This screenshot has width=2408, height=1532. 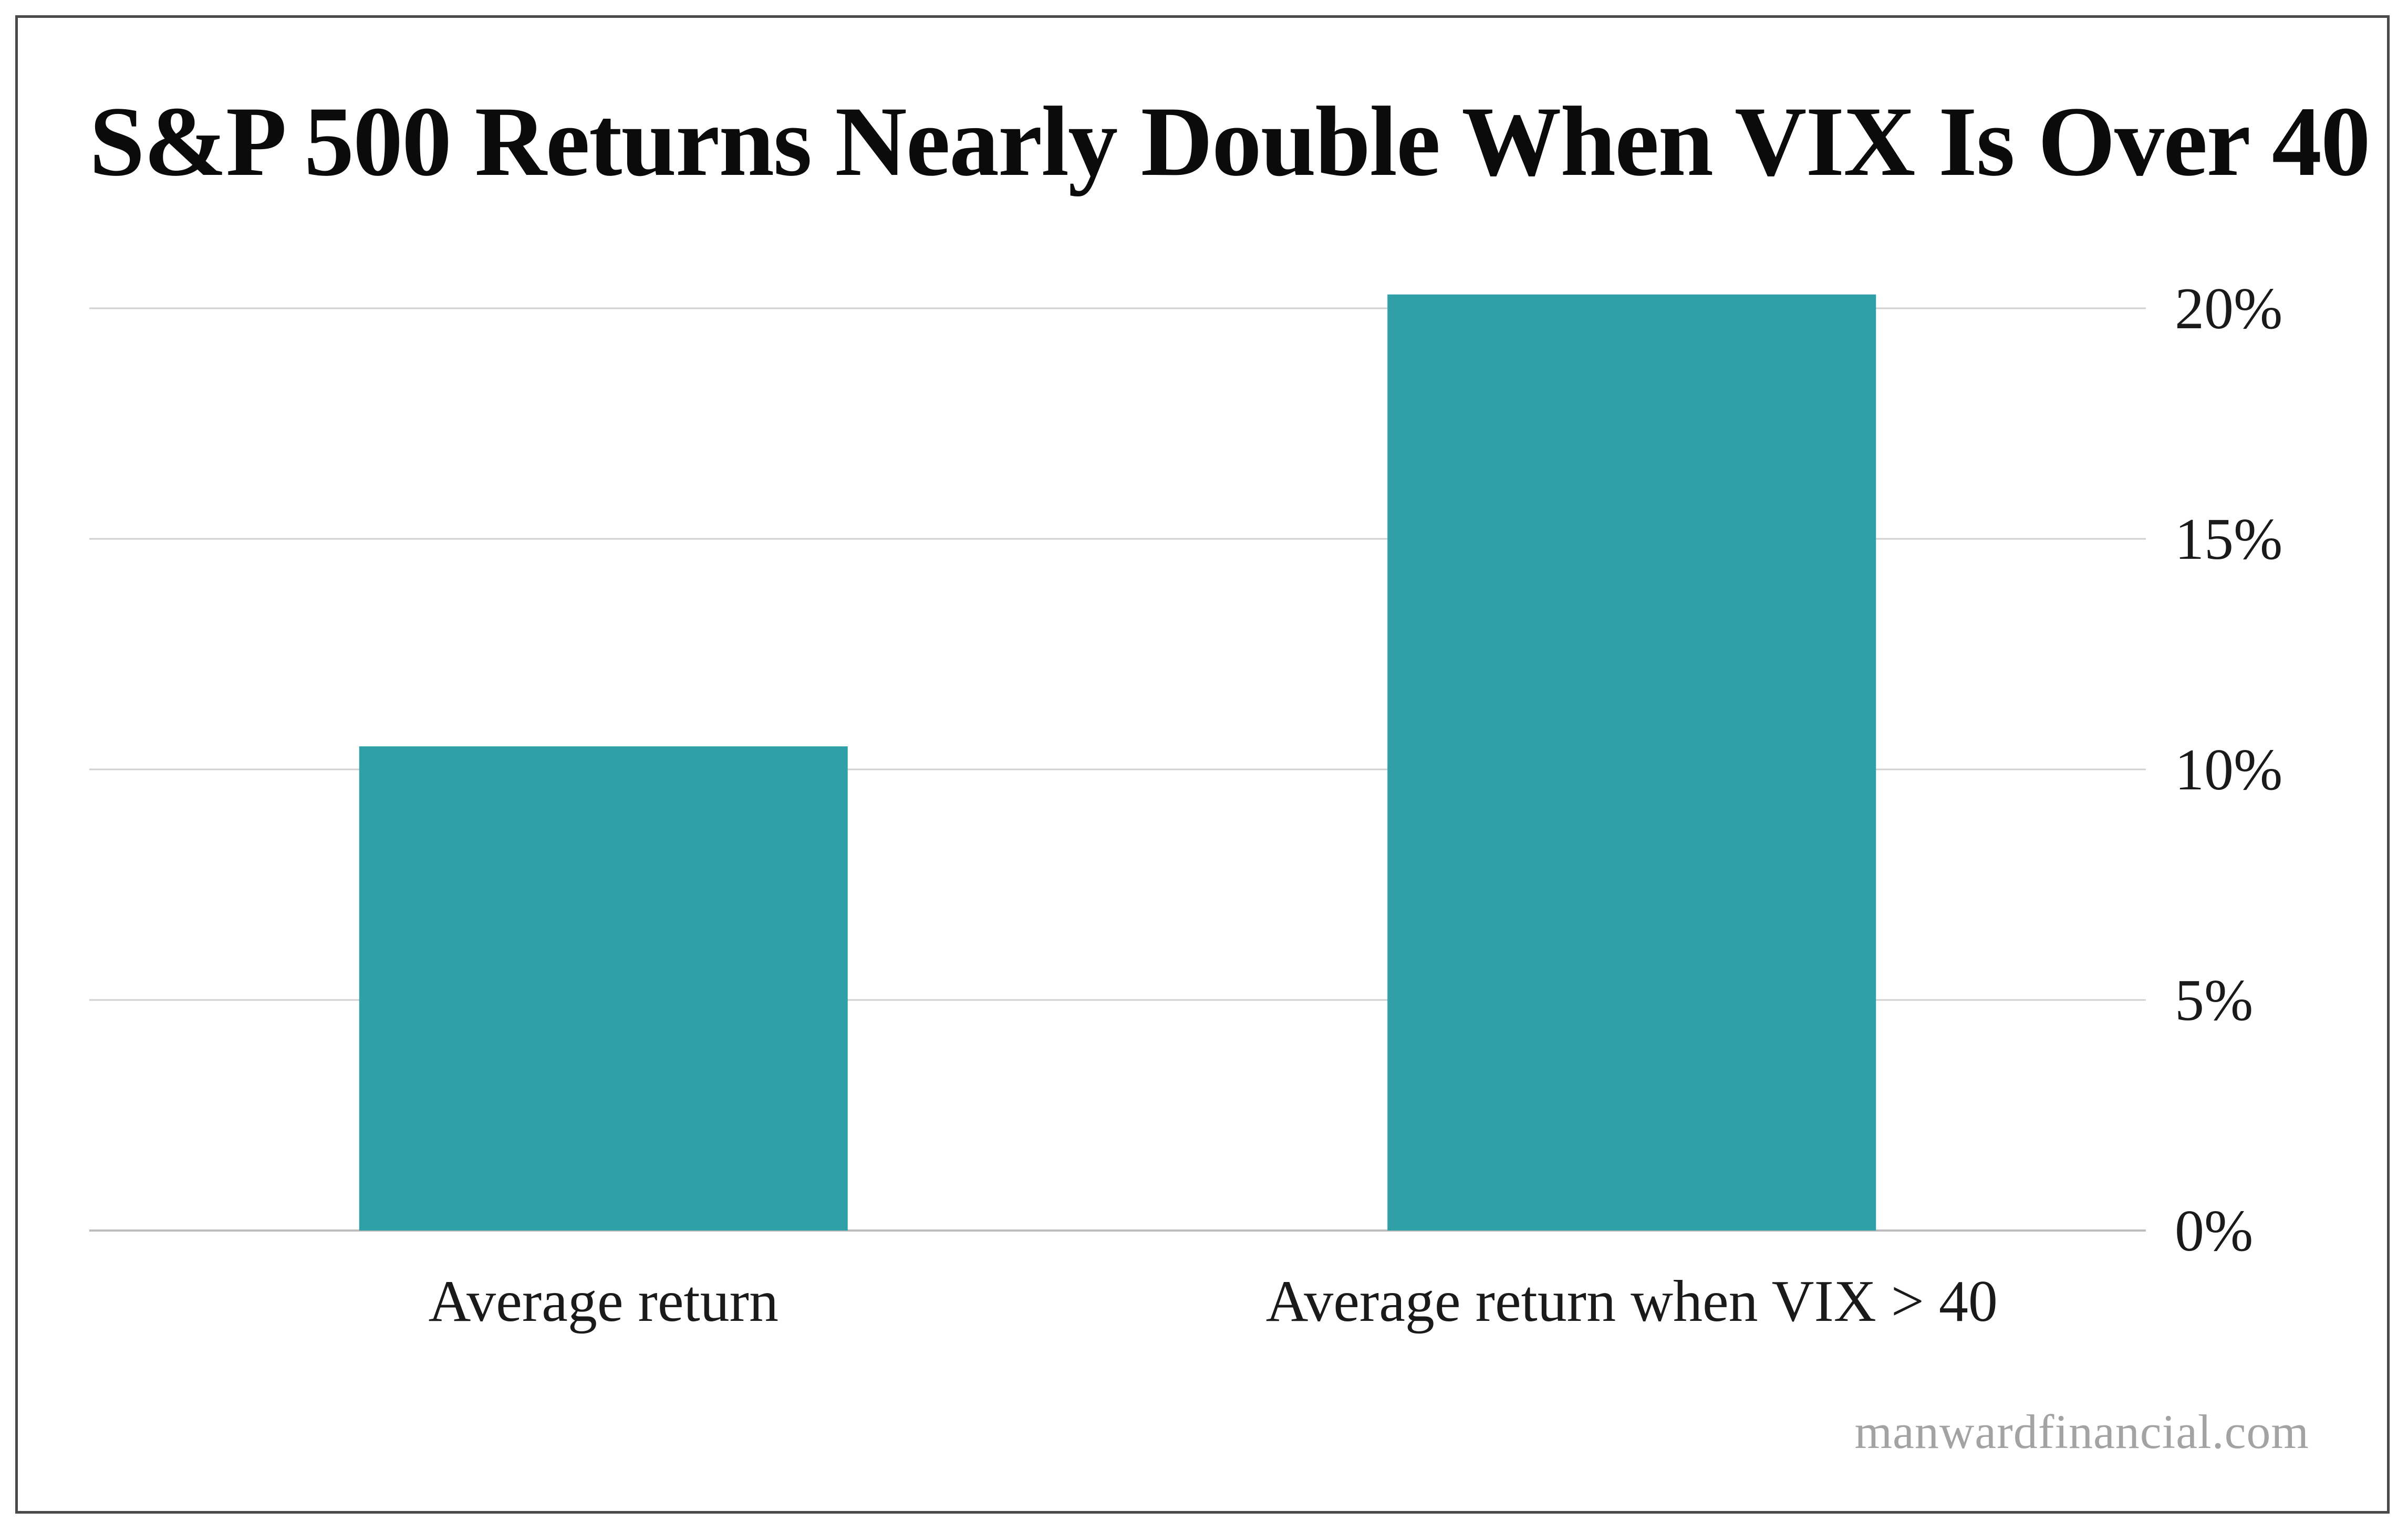 What do you see at coordinates (2228, 308) in the screenshot?
I see `y-tick-label: 20%` at bounding box center [2228, 308].